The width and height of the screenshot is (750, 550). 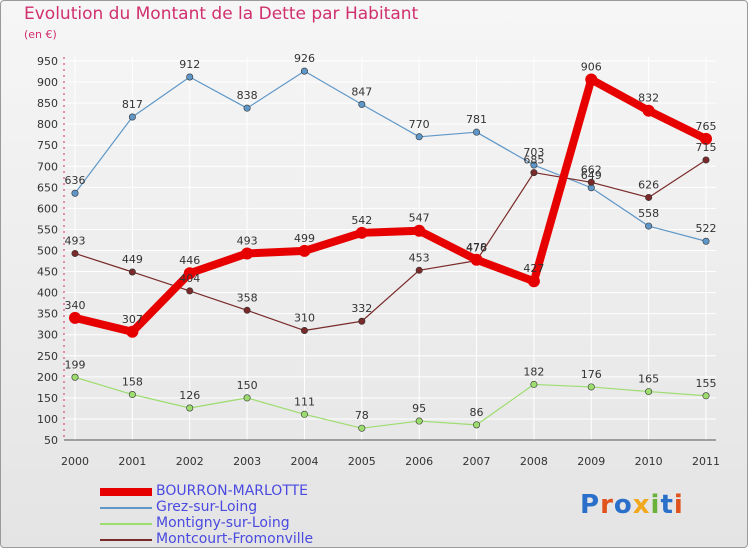 I want to click on data-label-montcourt-fromonville: 493, so click(x=75, y=240).